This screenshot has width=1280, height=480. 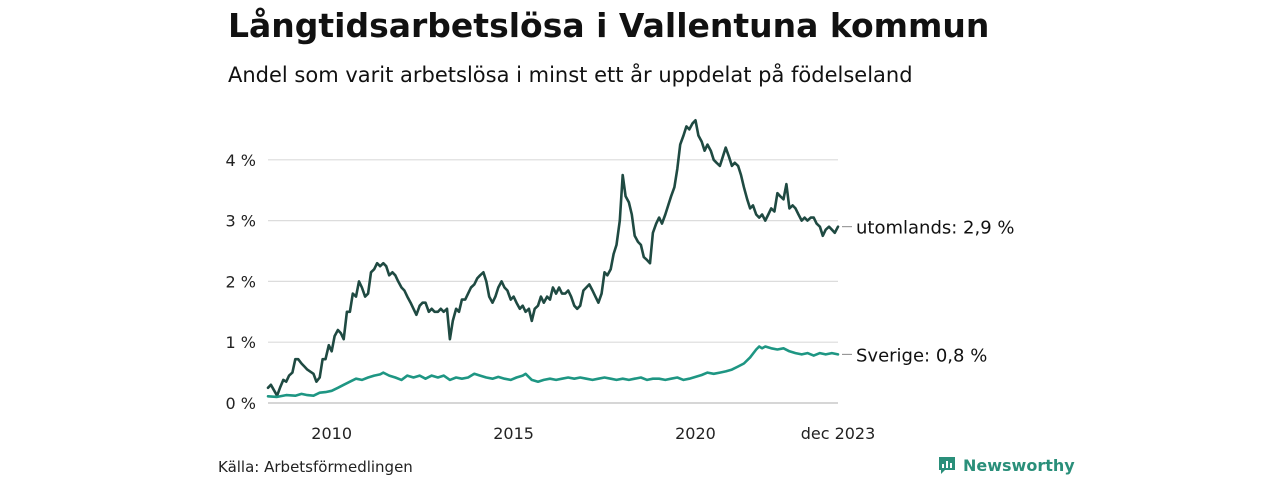 I want to click on series-end-label: utomlands: 2,9 %, so click(x=935, y=228).